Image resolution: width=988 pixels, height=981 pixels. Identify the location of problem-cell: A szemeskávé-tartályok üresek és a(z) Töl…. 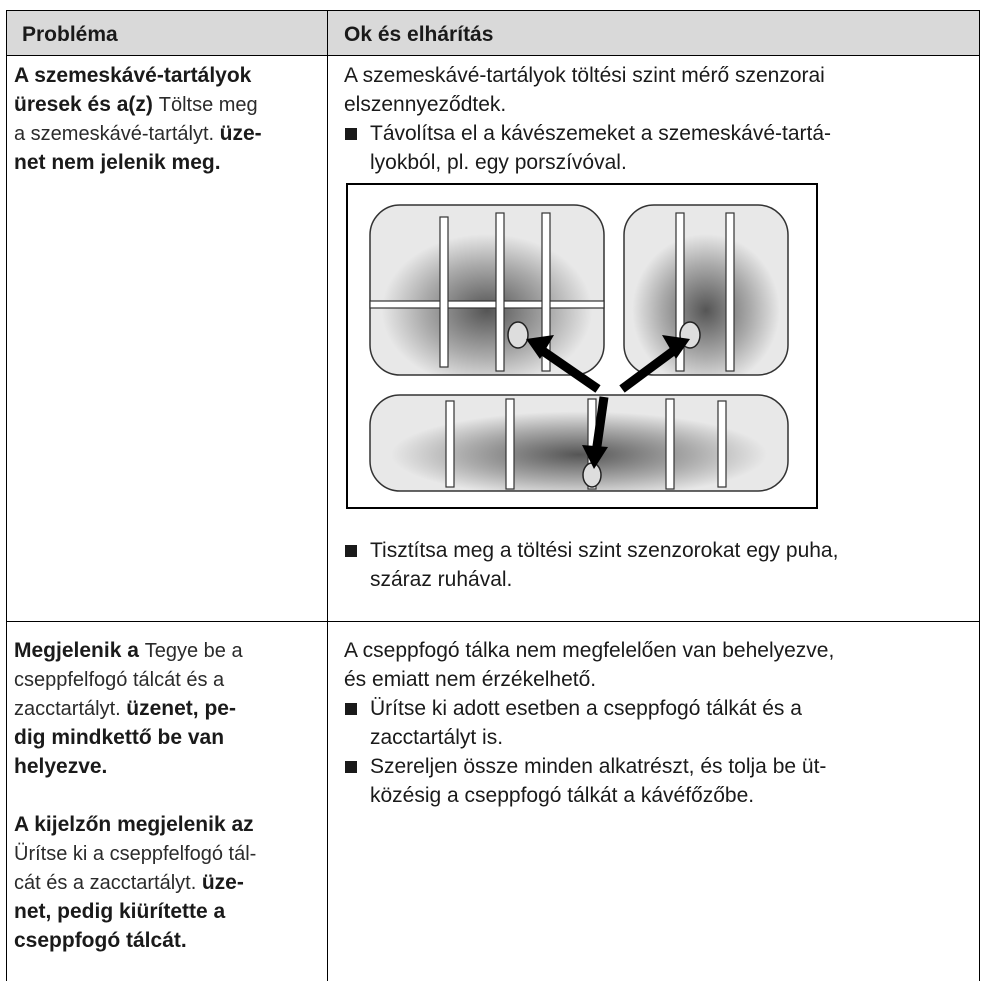
(138, 119).